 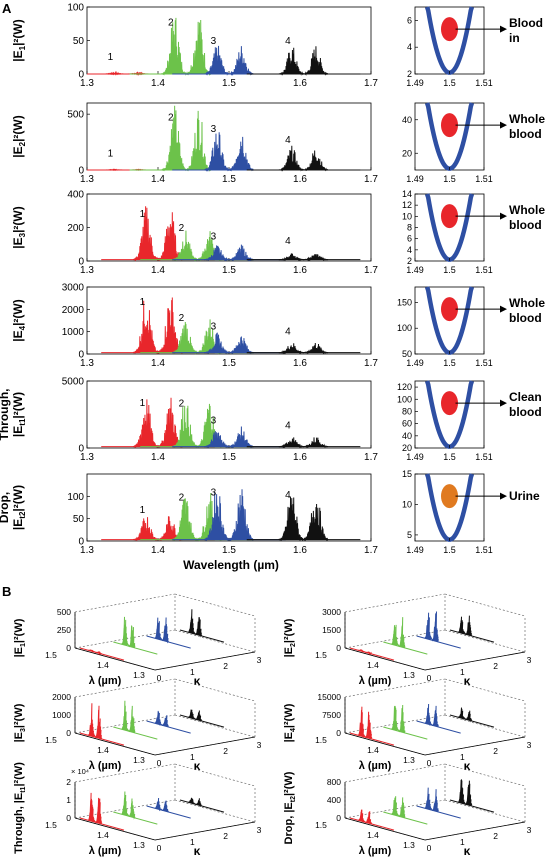 What do you see at coordinates (407, 194) in the screenshot?
I see `inset-y-tick-label: 14` at bounding box center [407, 194].